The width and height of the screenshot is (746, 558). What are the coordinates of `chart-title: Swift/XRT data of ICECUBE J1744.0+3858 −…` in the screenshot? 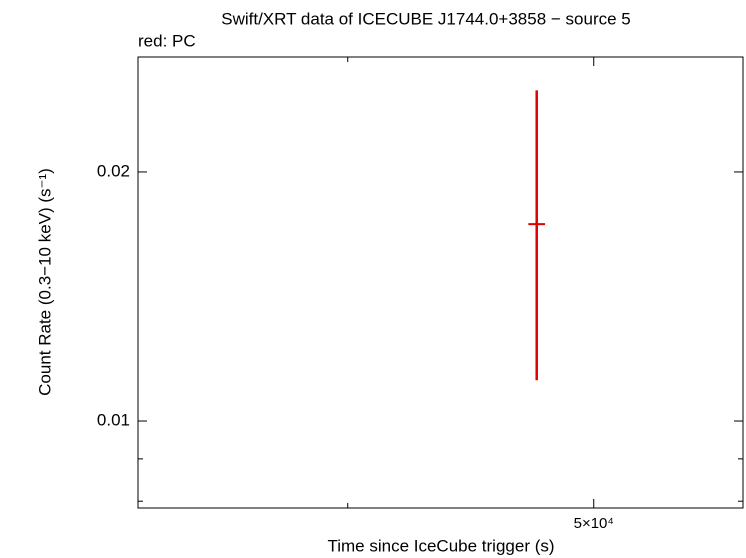 It's located at (426, 18).